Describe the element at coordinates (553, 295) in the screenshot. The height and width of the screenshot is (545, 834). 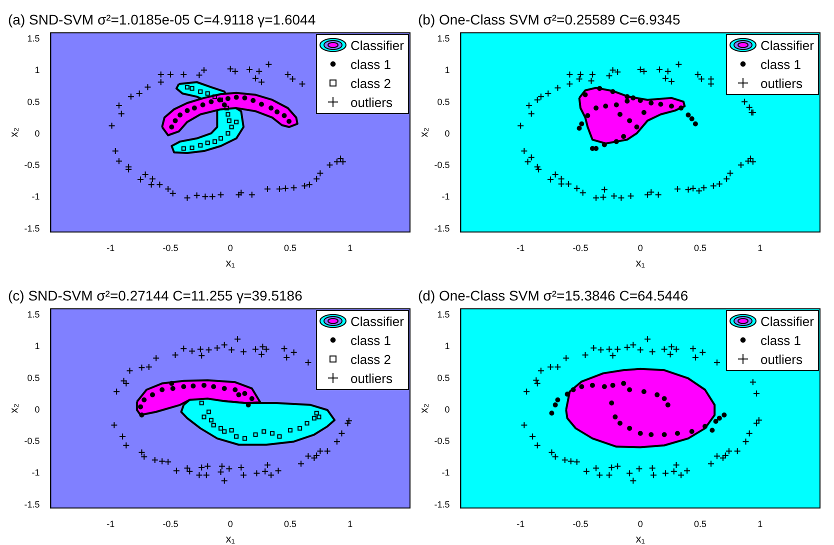
I see `chart-title: (d) One-Class SVM σ²=15.3846 C=64.5446` at that location.